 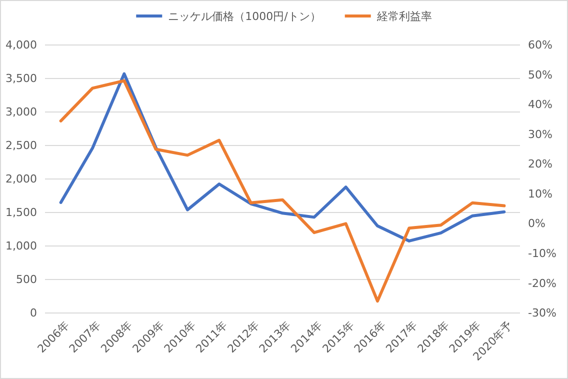 I want to click on y2-tick-label: 0%, so click(x=537, y=223).